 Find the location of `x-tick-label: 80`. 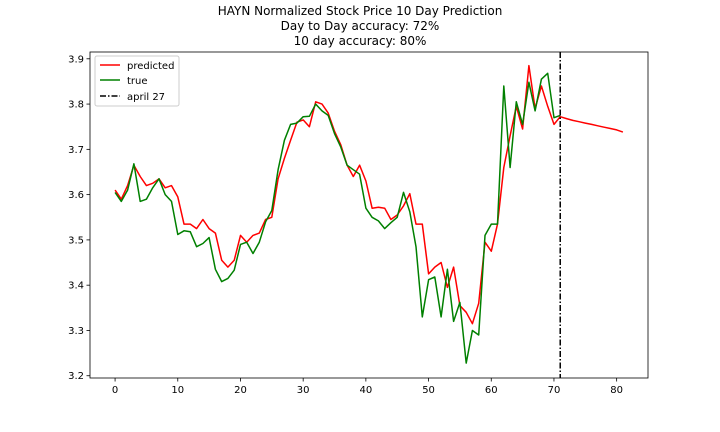

x-tick-label: 80 is located at coordinates (616, 390).